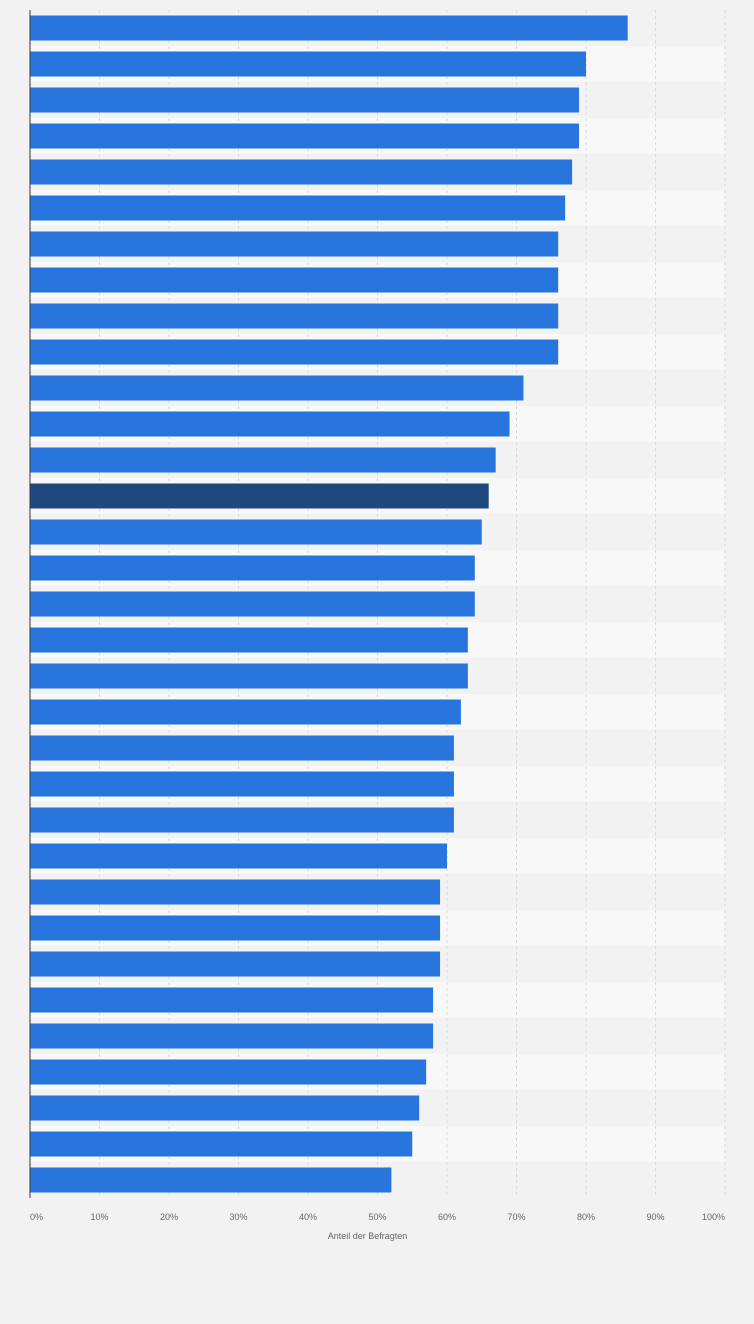 The width and height of the screenshot is (754, 1324). I want to click on x-axis-ticks: 0% 10% 20% 30% 40% 50% 60% 70% 80% 90% 100%, so click(377, 1217).